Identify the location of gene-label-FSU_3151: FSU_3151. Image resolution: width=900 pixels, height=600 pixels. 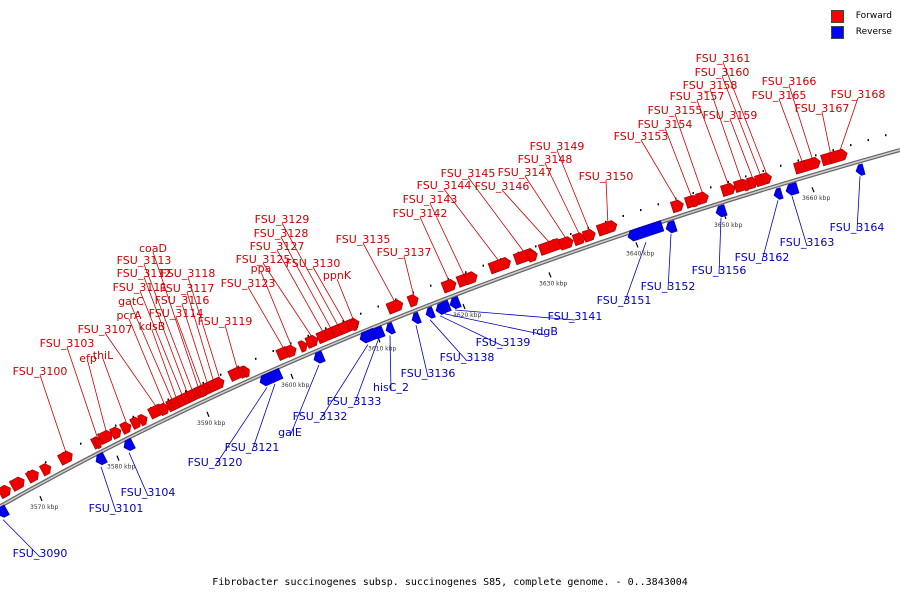
(624, 300).